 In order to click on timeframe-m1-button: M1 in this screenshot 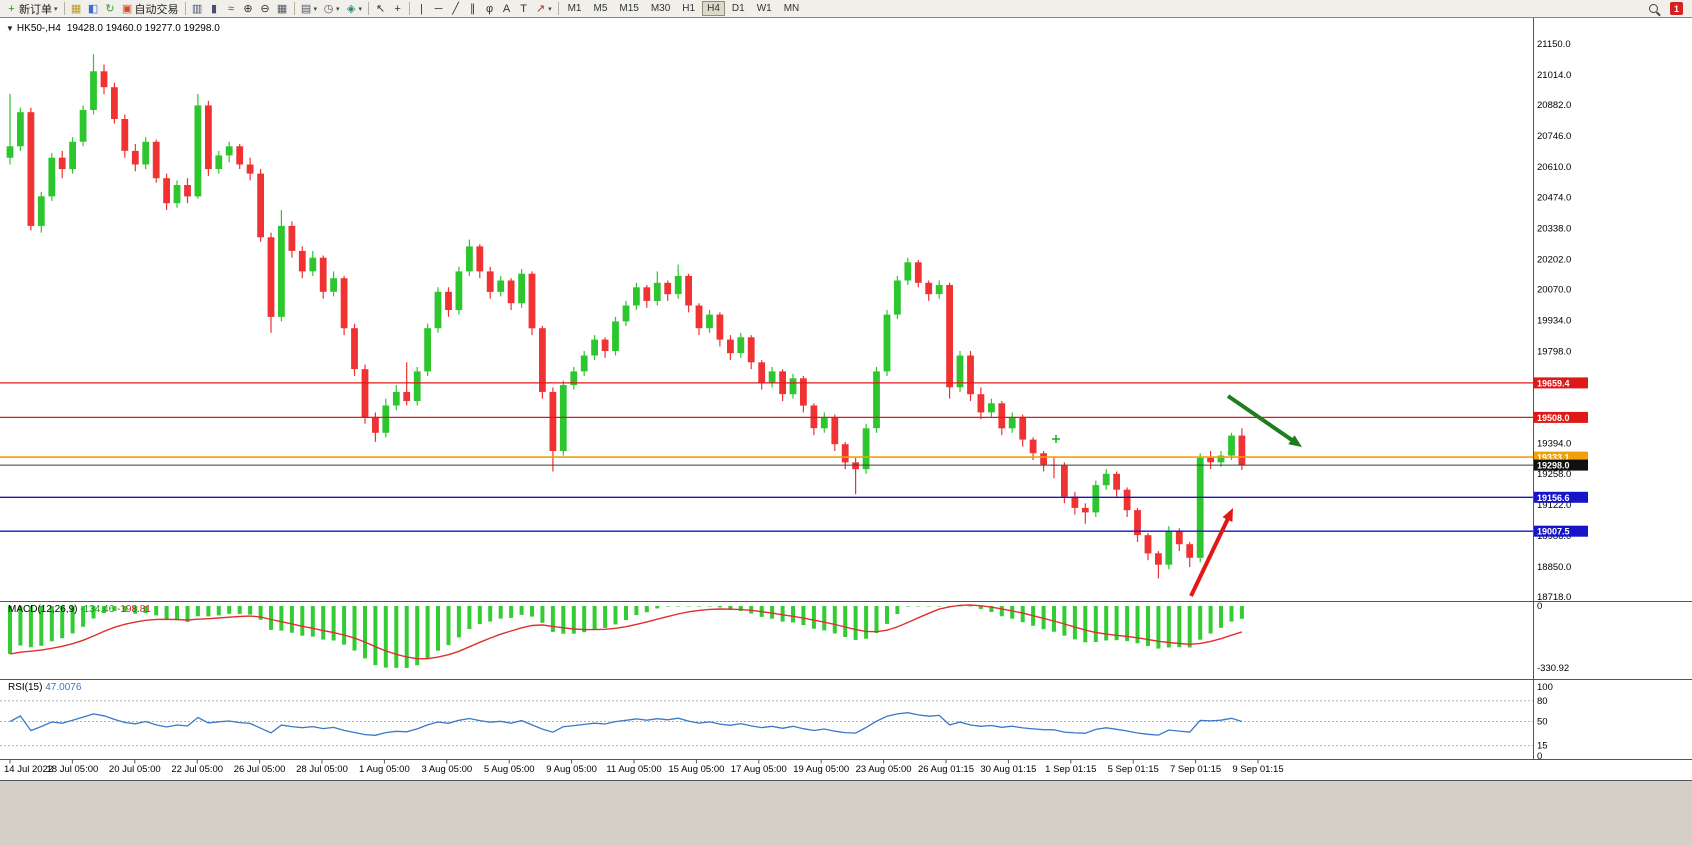, I will do `click(574, 8)`.